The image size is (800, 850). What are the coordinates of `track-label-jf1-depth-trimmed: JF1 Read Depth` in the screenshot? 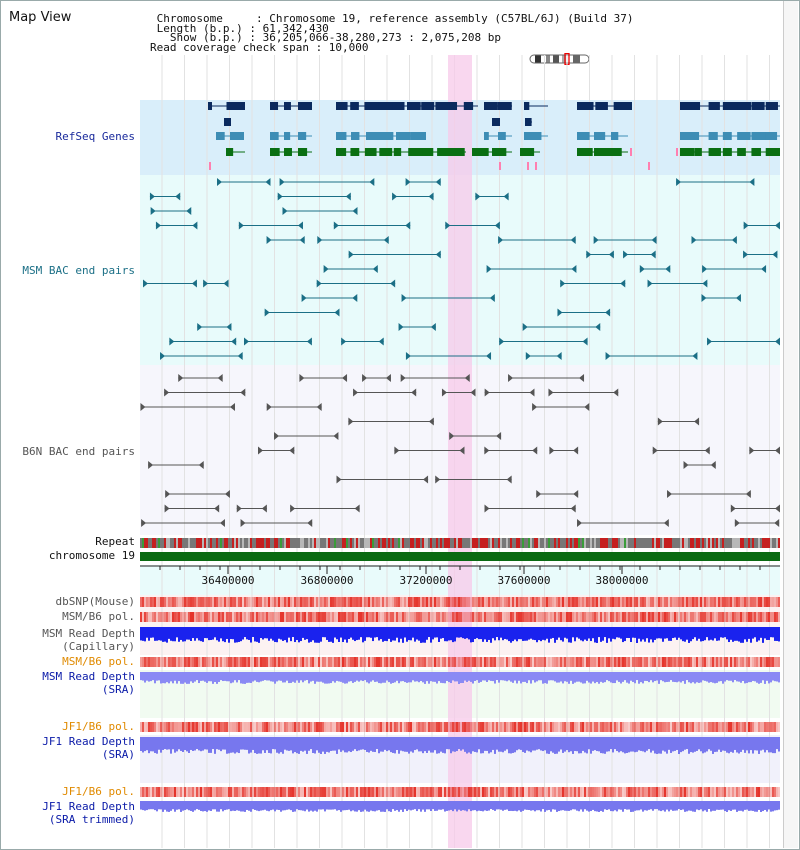 It's located at (88, 806).